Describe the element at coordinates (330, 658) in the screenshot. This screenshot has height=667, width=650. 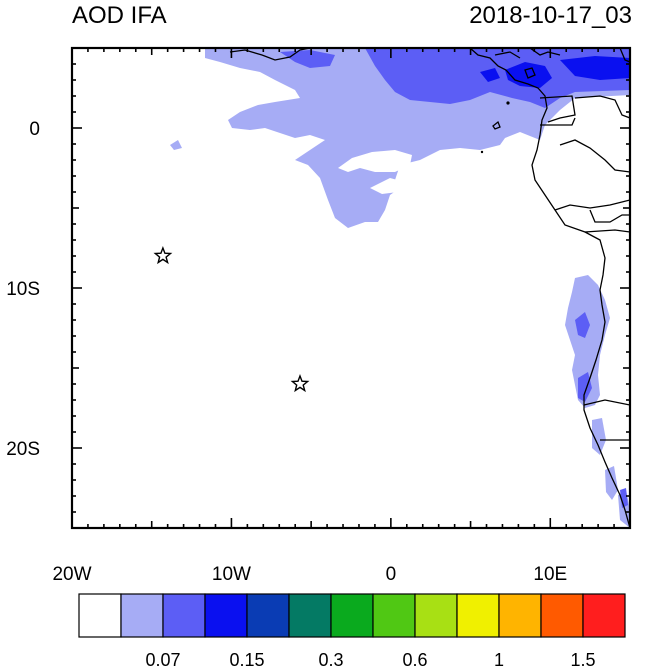
I see `colorbar-label: 0.3` at that location.